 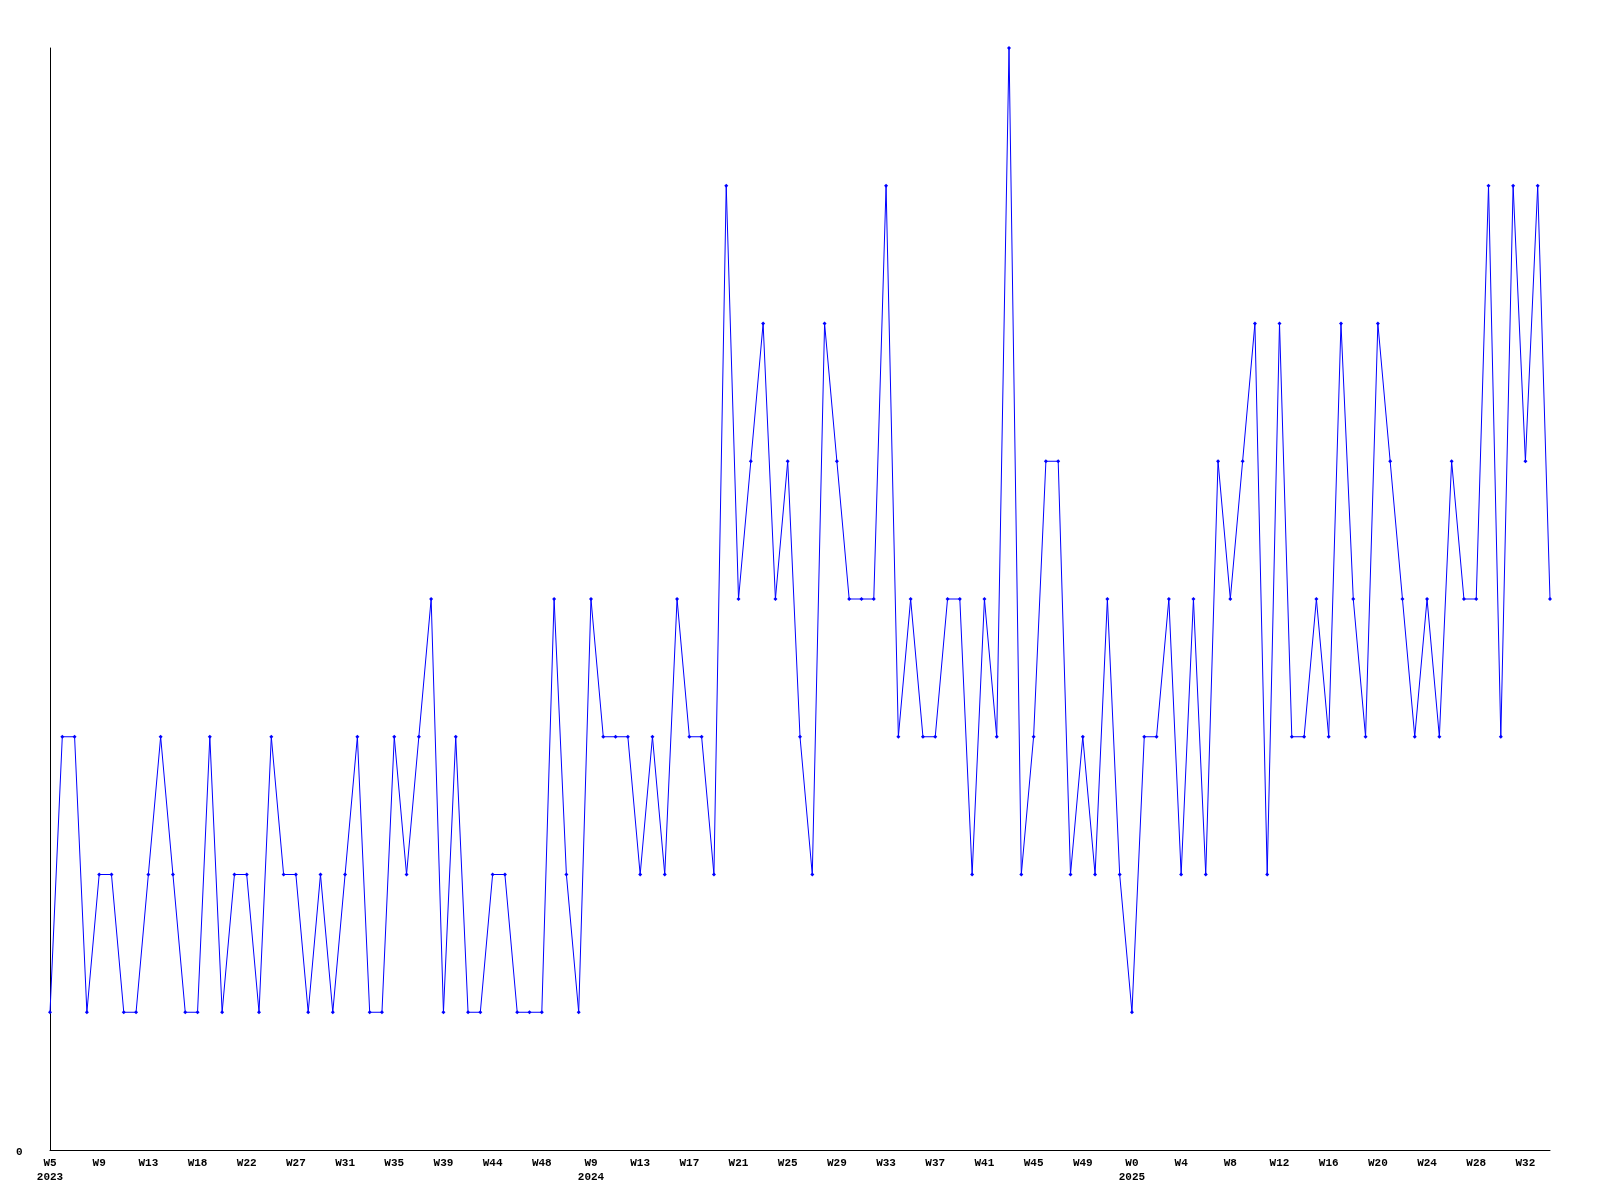 What do you see at coordinates (1033, 1163) in the screenshot?
I see `x-tick-label: W45` at bounding box center [1033, 1163].